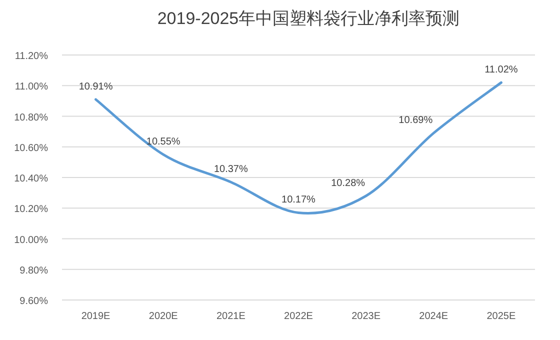  I want to click on y-tick-label: 10.20%, so click(31, 210).